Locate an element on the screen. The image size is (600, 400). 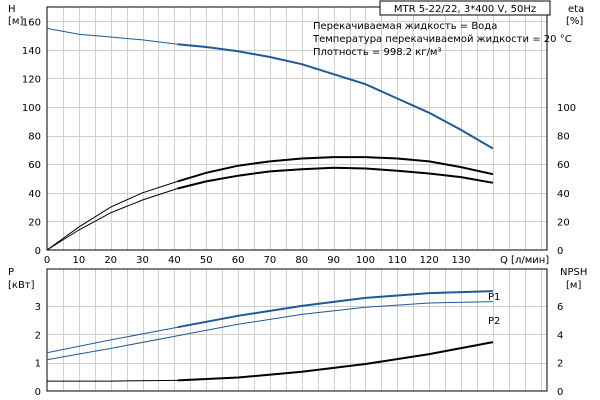
x-tick-label: 0 is located at coordinates (47, 260).